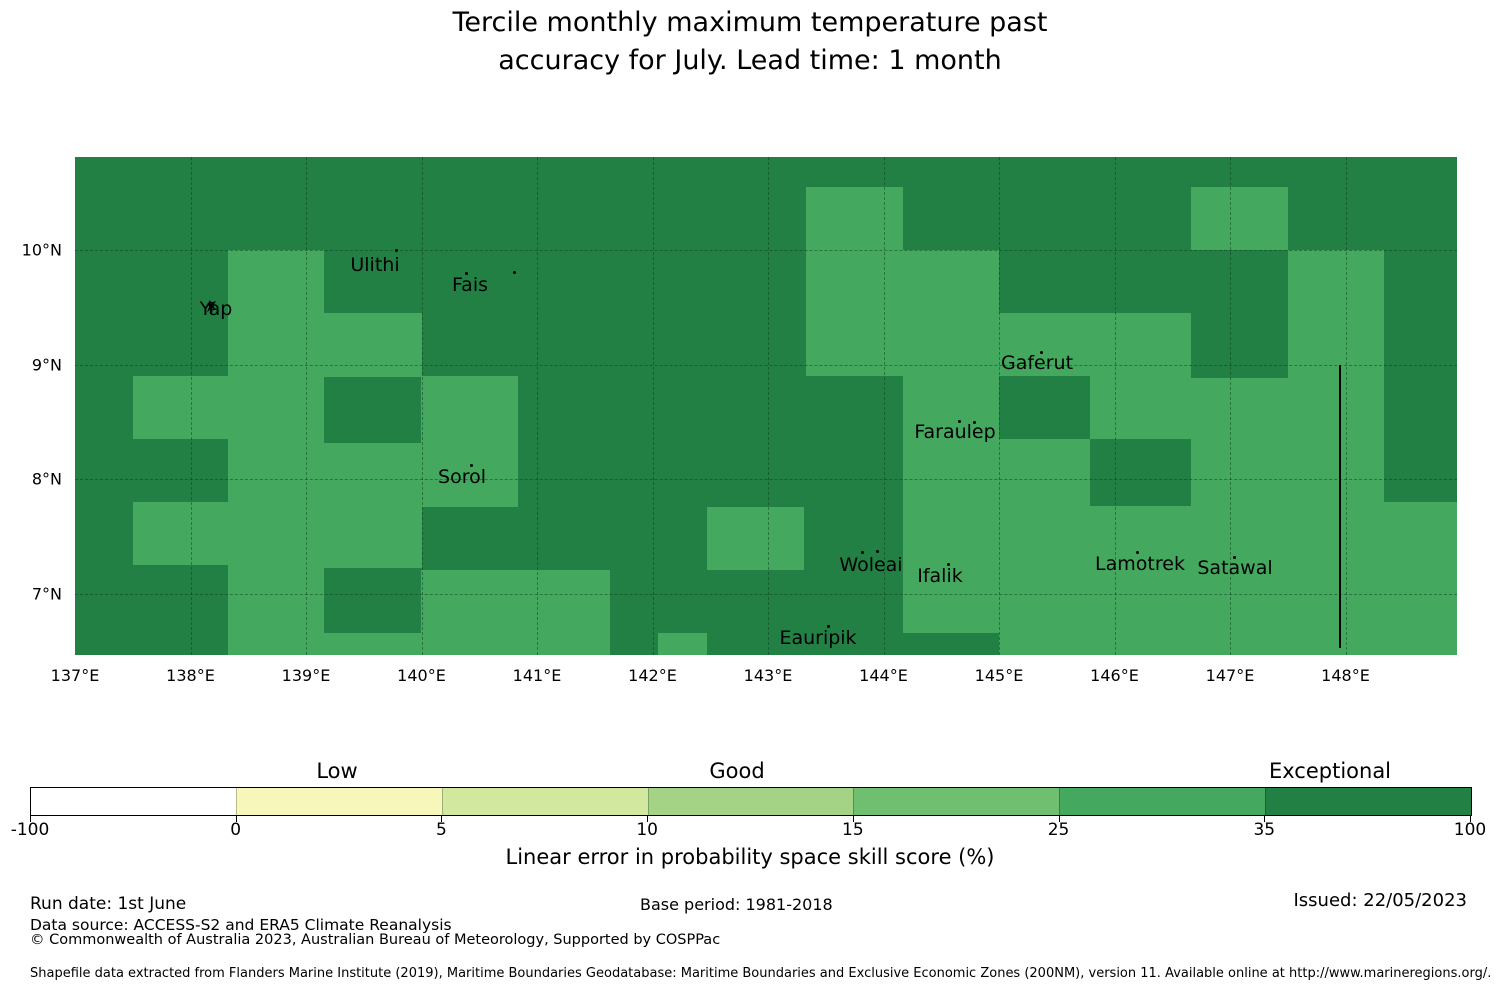 This screenshot has width=1500, height=990. What do you see at coordinates (41, 250) in the screenshot?
I see `y-axis-tick-label: 10°N` at bounding box center [41, 250].